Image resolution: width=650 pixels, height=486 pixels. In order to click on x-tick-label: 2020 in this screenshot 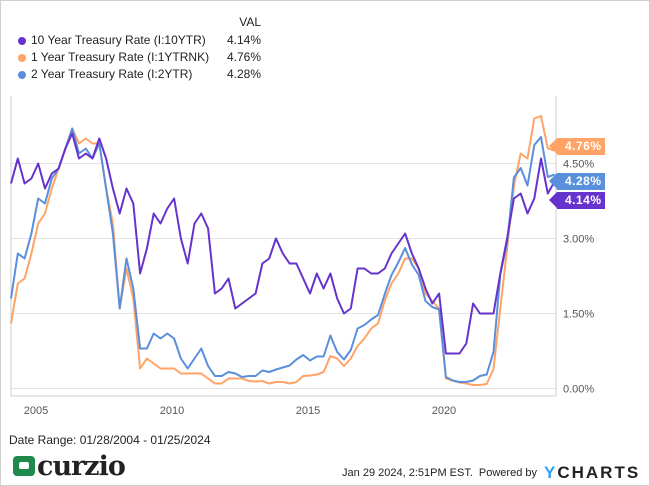, I will do `click(444, 411)`.